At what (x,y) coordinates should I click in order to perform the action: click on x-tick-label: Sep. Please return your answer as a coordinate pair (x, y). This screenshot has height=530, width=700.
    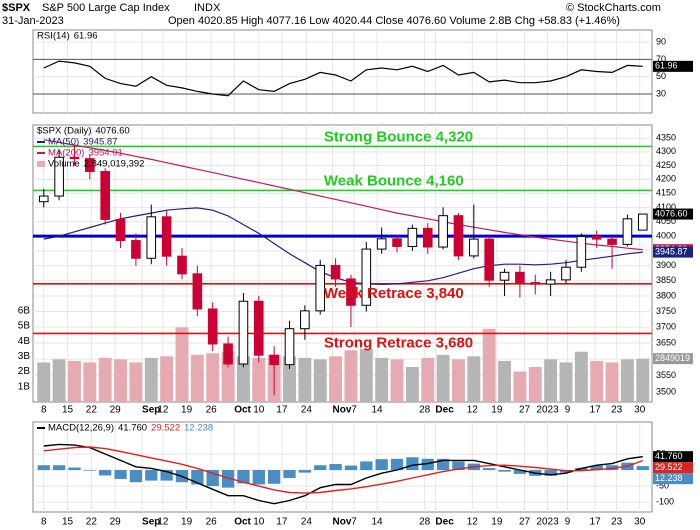
    Looking at the image, I should click on (151, 410).